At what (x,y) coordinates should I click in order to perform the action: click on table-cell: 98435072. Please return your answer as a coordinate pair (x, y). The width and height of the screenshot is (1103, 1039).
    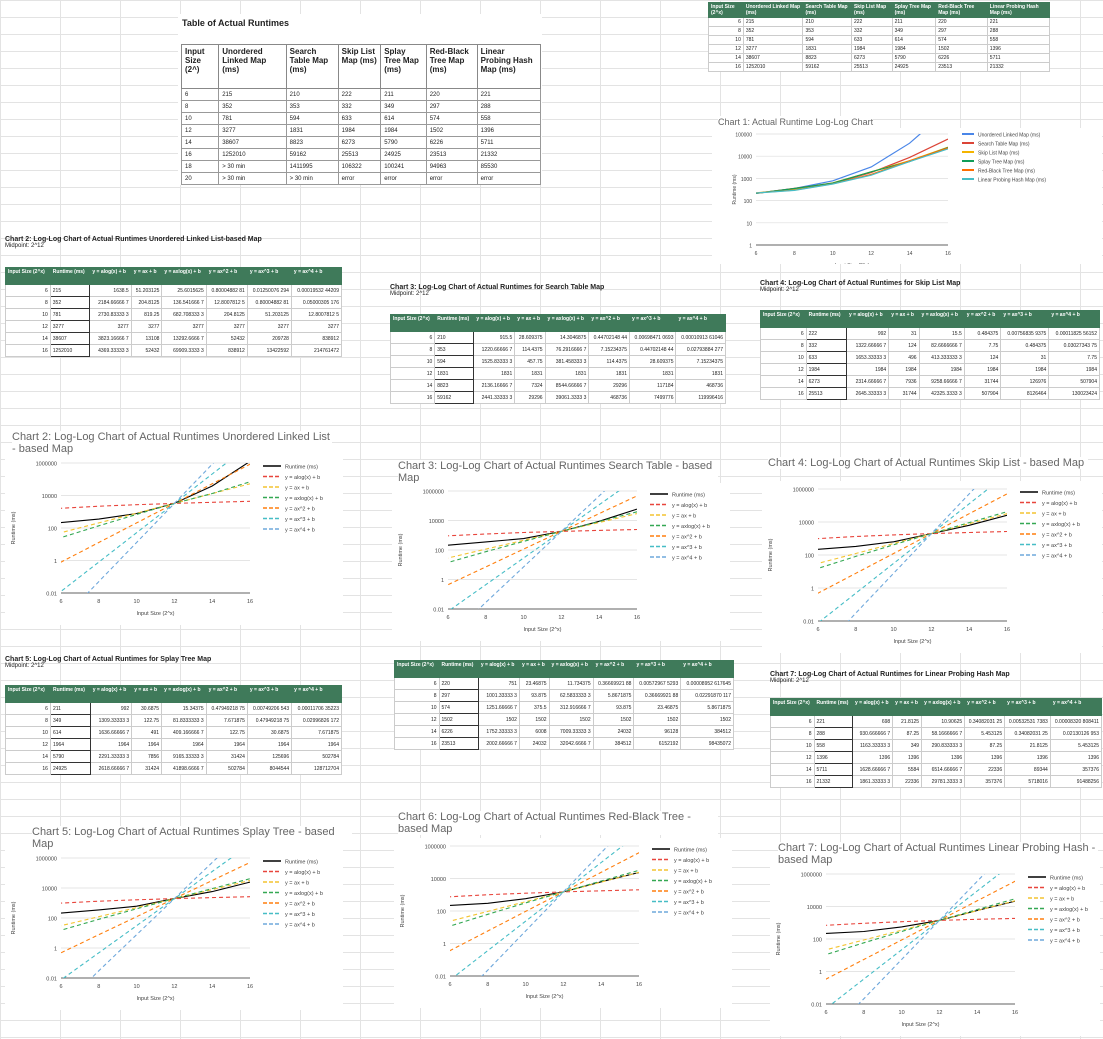
    Looking at the image, I should click on (707, 743).